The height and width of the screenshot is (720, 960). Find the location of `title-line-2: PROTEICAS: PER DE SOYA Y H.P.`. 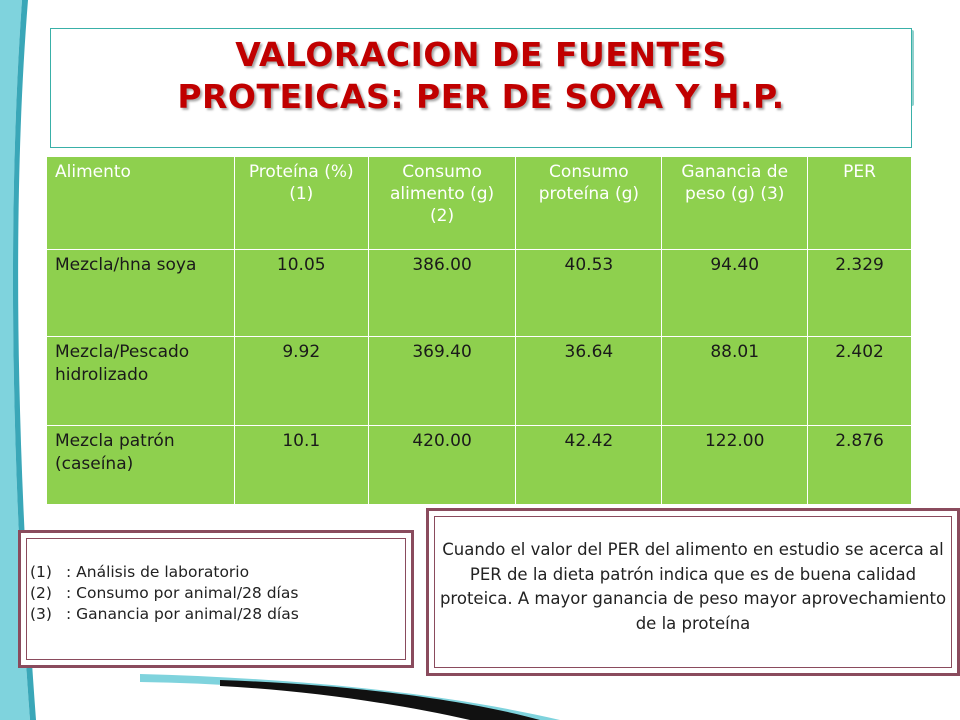

title-line-2: PROTEICAS: PER DE SOYA Y H.P. is located at coordinates (481, 96).